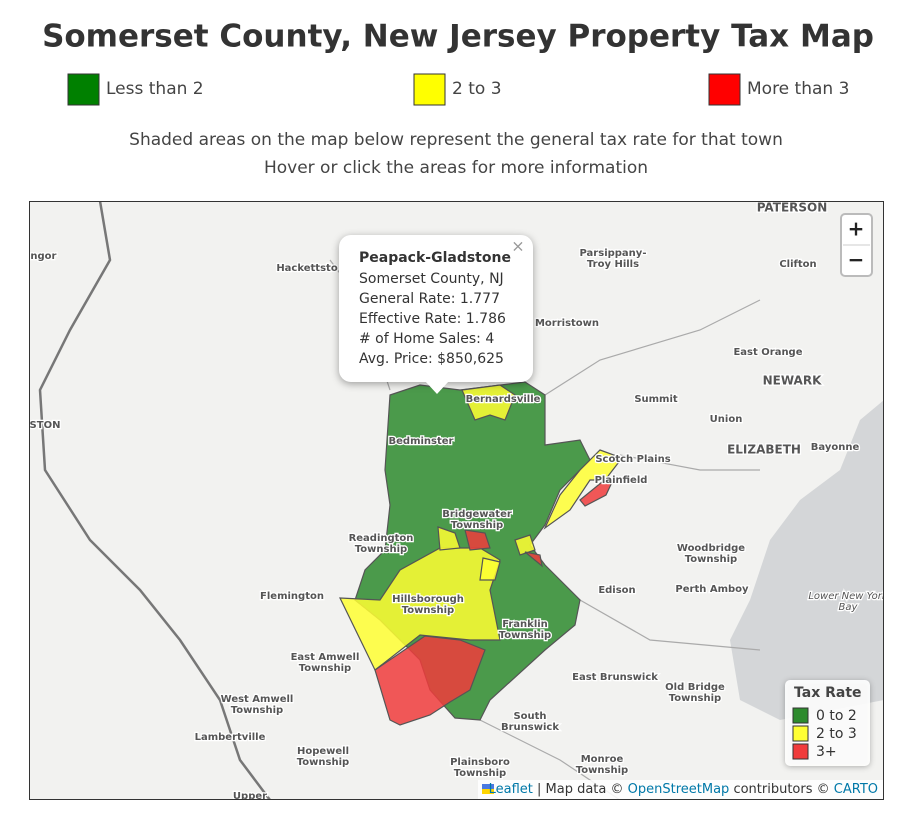 The height and width of the screenshot is (836, 917). What do you see at coordinates (781, 789) in the screenshot?
I see `attribution-text: contributors ©` at bounding box center [781, 789].